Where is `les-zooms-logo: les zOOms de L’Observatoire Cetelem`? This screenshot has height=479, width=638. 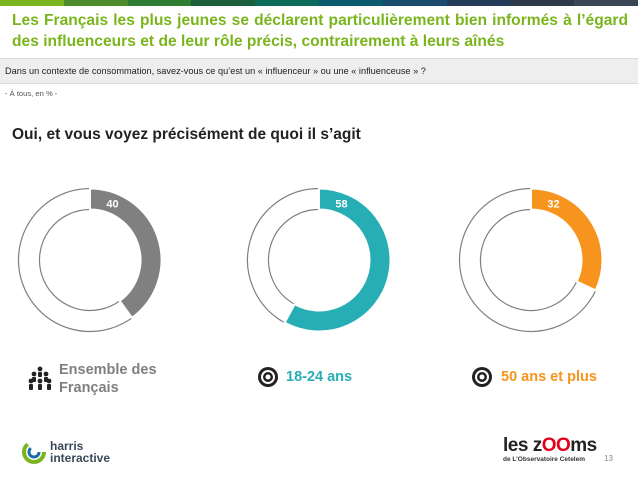
les-zooms-logo: les zOOms de L’Observatoire Cetelem is located at coordinates (550, 449).